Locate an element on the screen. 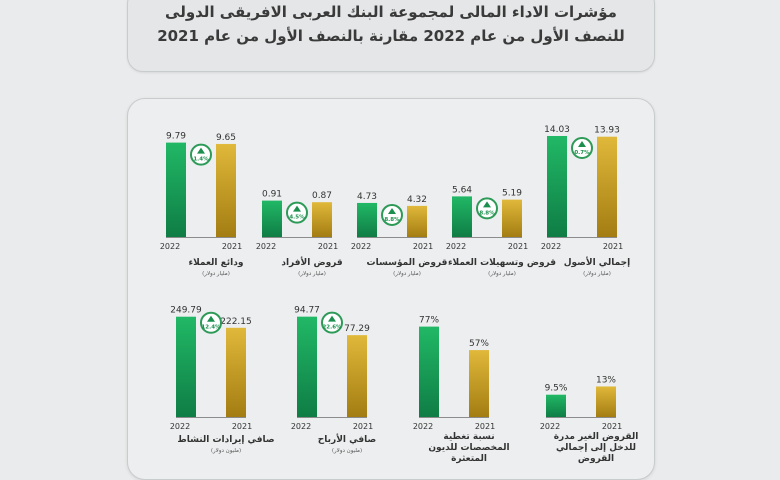  bar-chart-svg: 0.91 2022 0.87 2021 4.5% is located at coordinates (297, 220).